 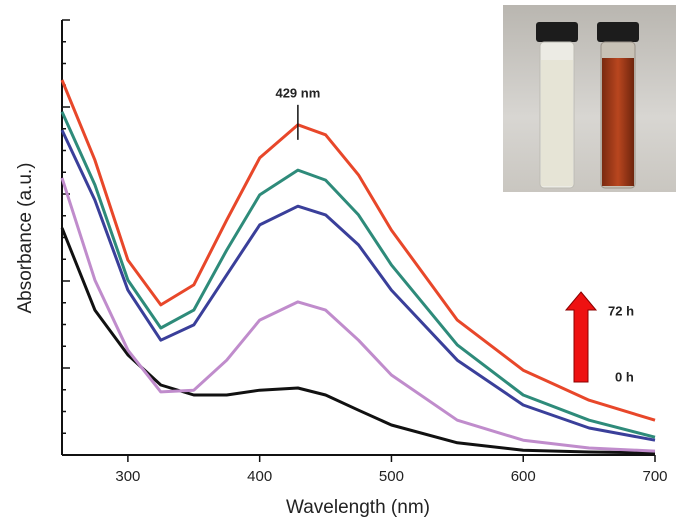 What do you see at coordinates (654, 476) in the screenshot?
I see `x-tick-label: 700` at bounding box center [654, 476].